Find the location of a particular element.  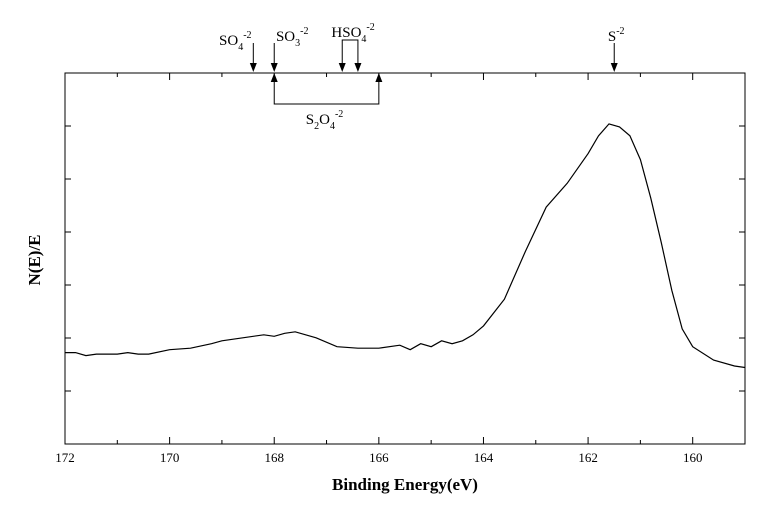

x-tick-label: 162 is located at coordinates (588, 457).